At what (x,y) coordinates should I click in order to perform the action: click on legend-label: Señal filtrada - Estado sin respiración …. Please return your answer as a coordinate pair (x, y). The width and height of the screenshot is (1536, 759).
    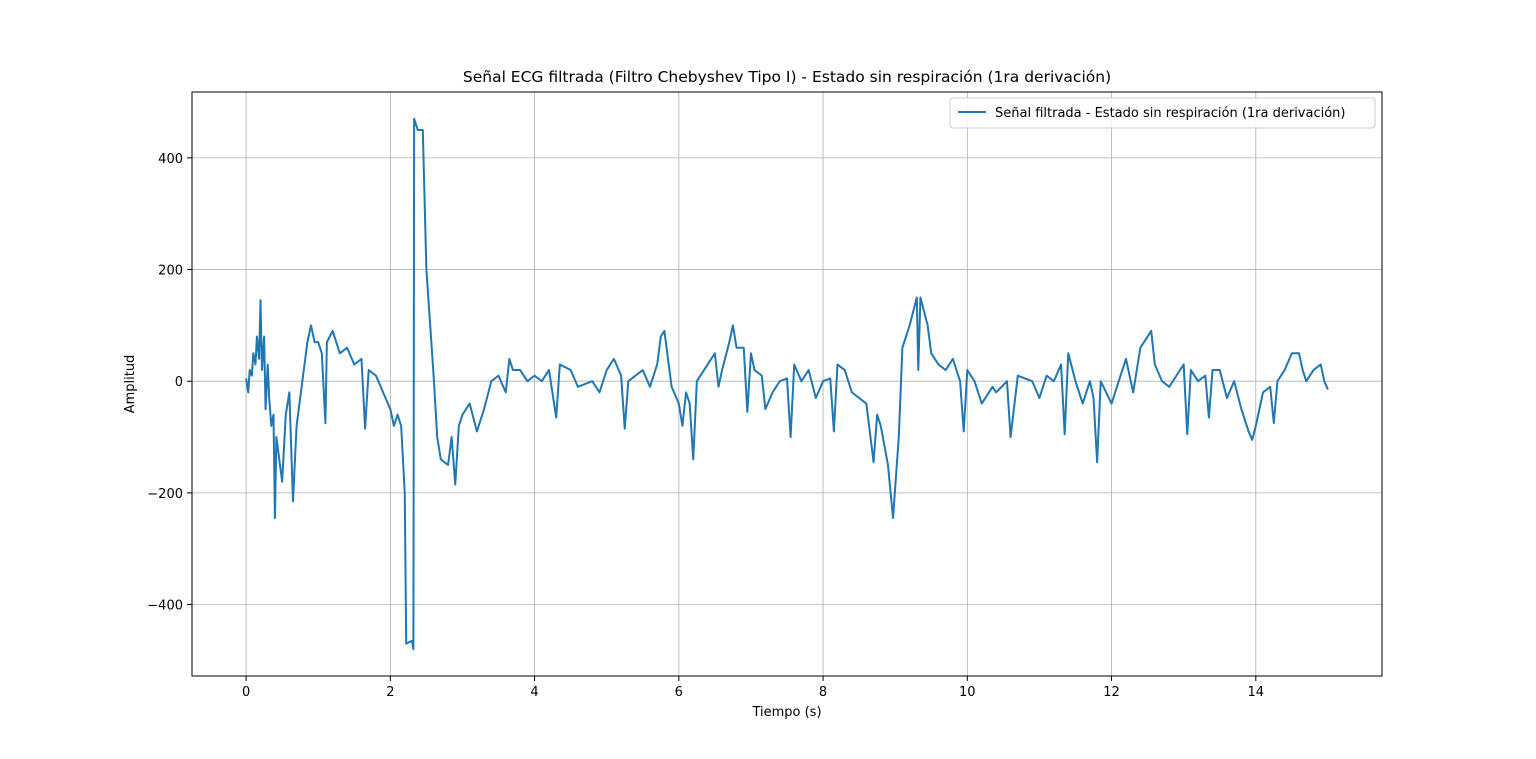
    Looking at the image, I should click on (1170, 113).